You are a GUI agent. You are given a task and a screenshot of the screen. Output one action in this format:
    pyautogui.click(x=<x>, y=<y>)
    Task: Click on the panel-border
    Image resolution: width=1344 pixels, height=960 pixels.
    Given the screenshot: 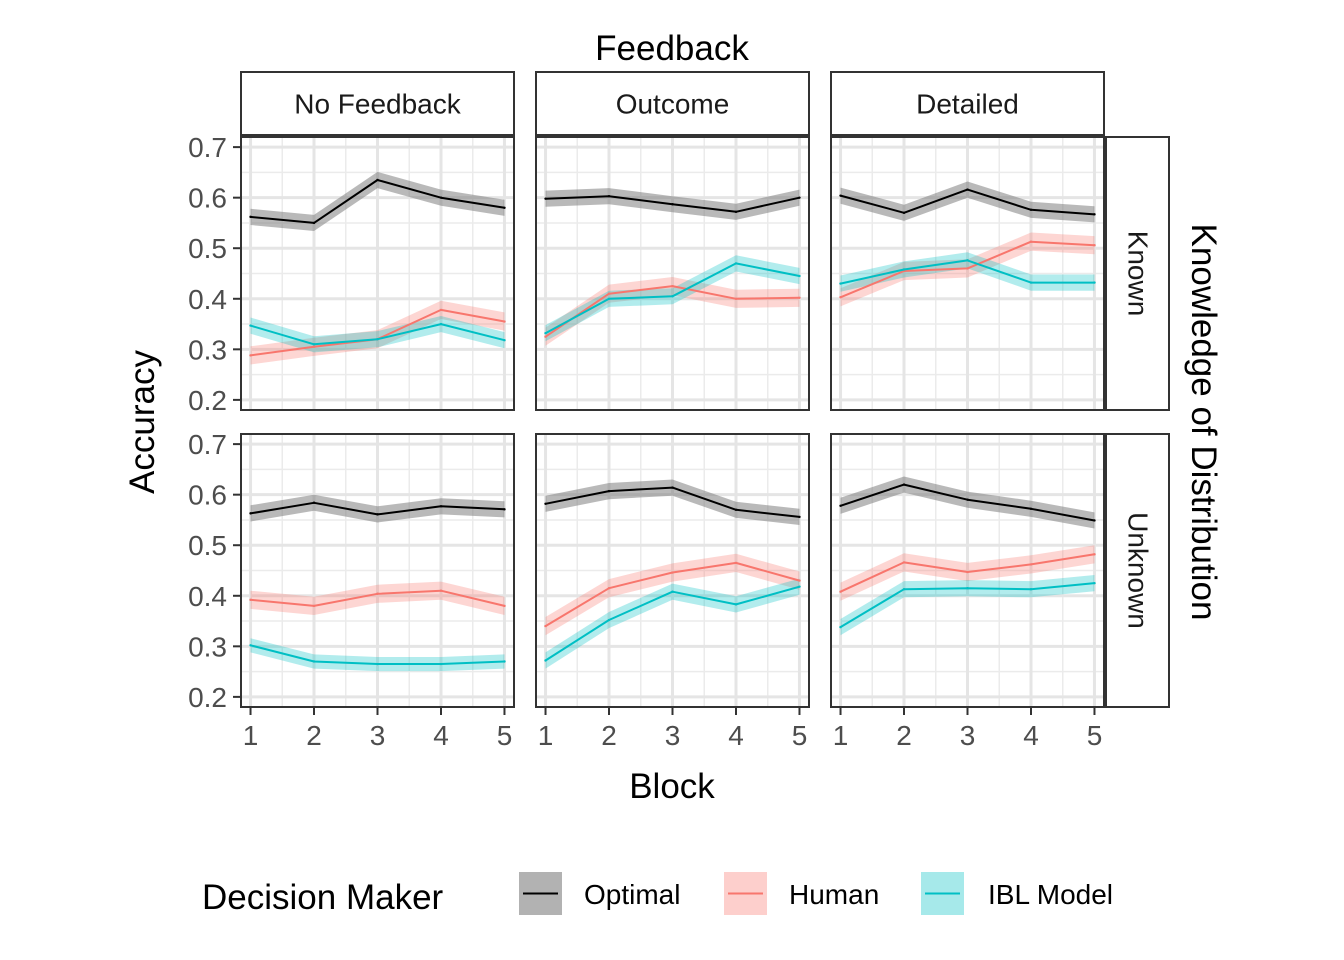 What is the action you would take?
    pyautogui.click(x=672, y=273)
    